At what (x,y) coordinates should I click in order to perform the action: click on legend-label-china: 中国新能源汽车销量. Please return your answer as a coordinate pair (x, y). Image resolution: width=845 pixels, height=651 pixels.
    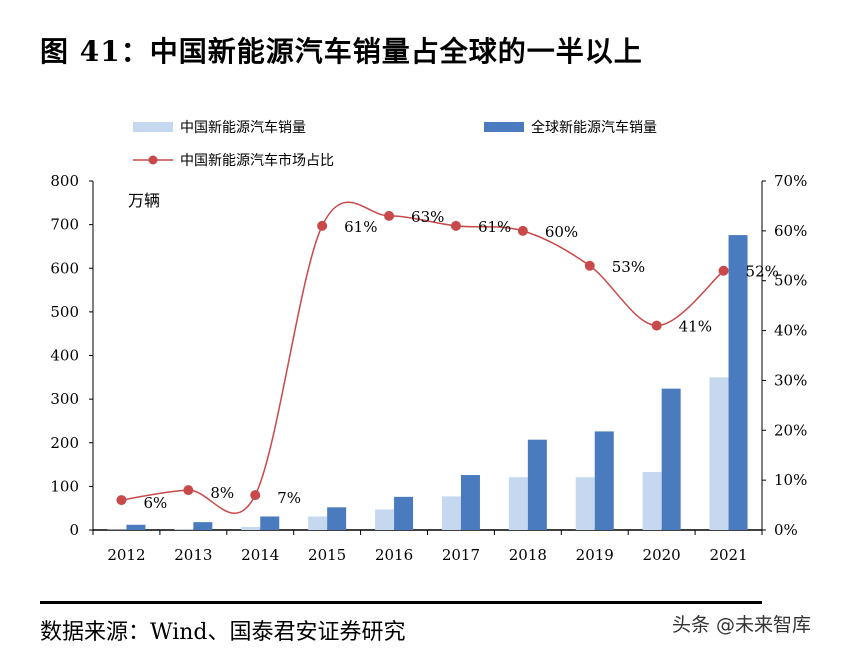
    Looking at the image, I should click on (243, 127).